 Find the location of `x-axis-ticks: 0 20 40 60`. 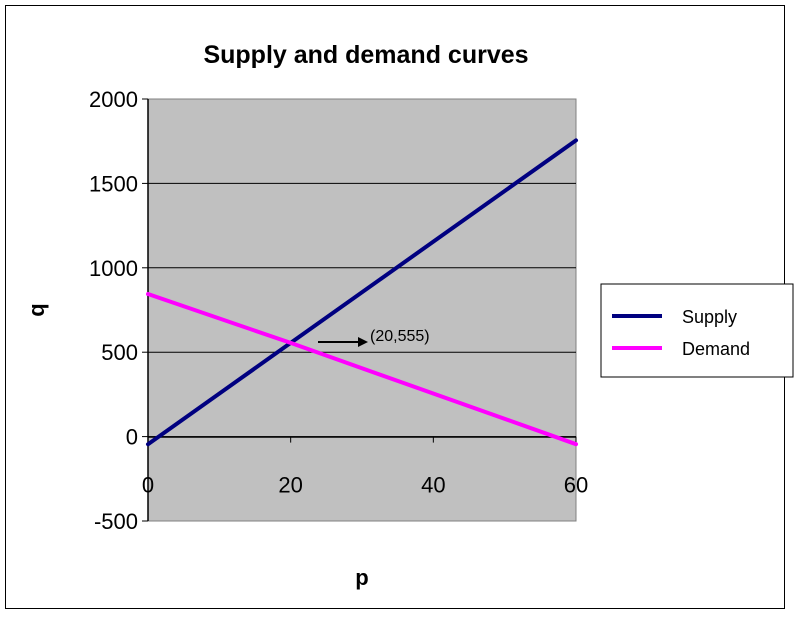

x-axis-ticks: 0 20 40 60 is located at coordinates (365, 467).